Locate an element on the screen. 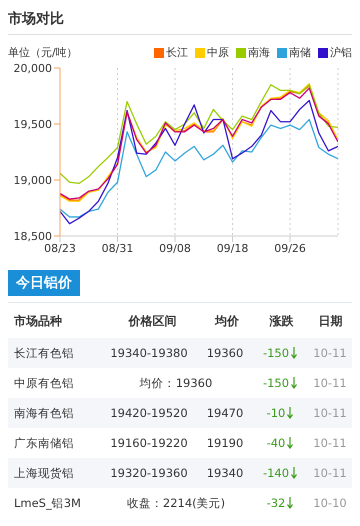 The image size is (360, 526). text: 19420-19520 is located at coordinates (149, 413).